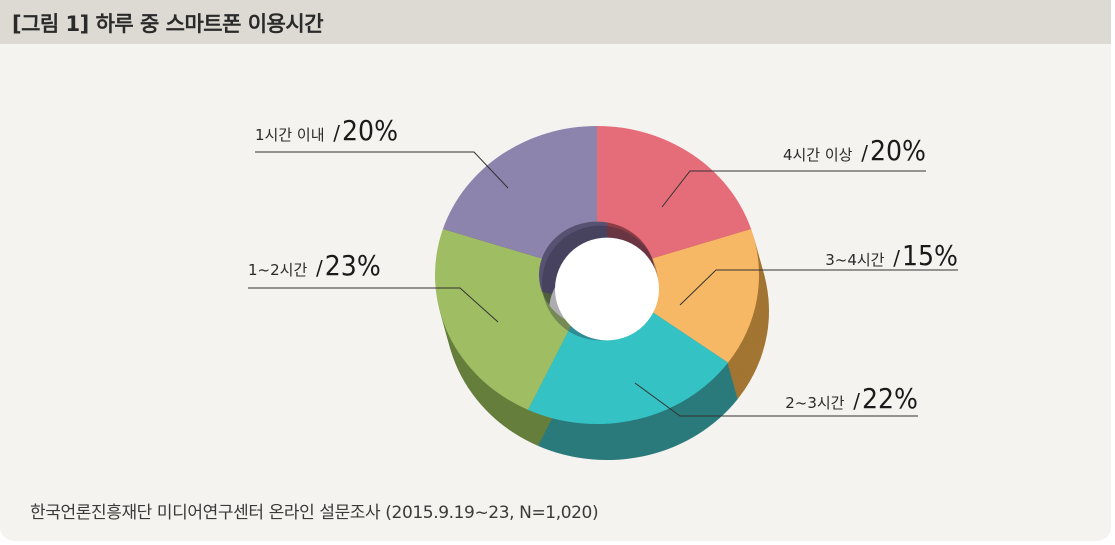 The image size is (1115, 545). I want to click on slice-slash-1: /, so click(896, 258).